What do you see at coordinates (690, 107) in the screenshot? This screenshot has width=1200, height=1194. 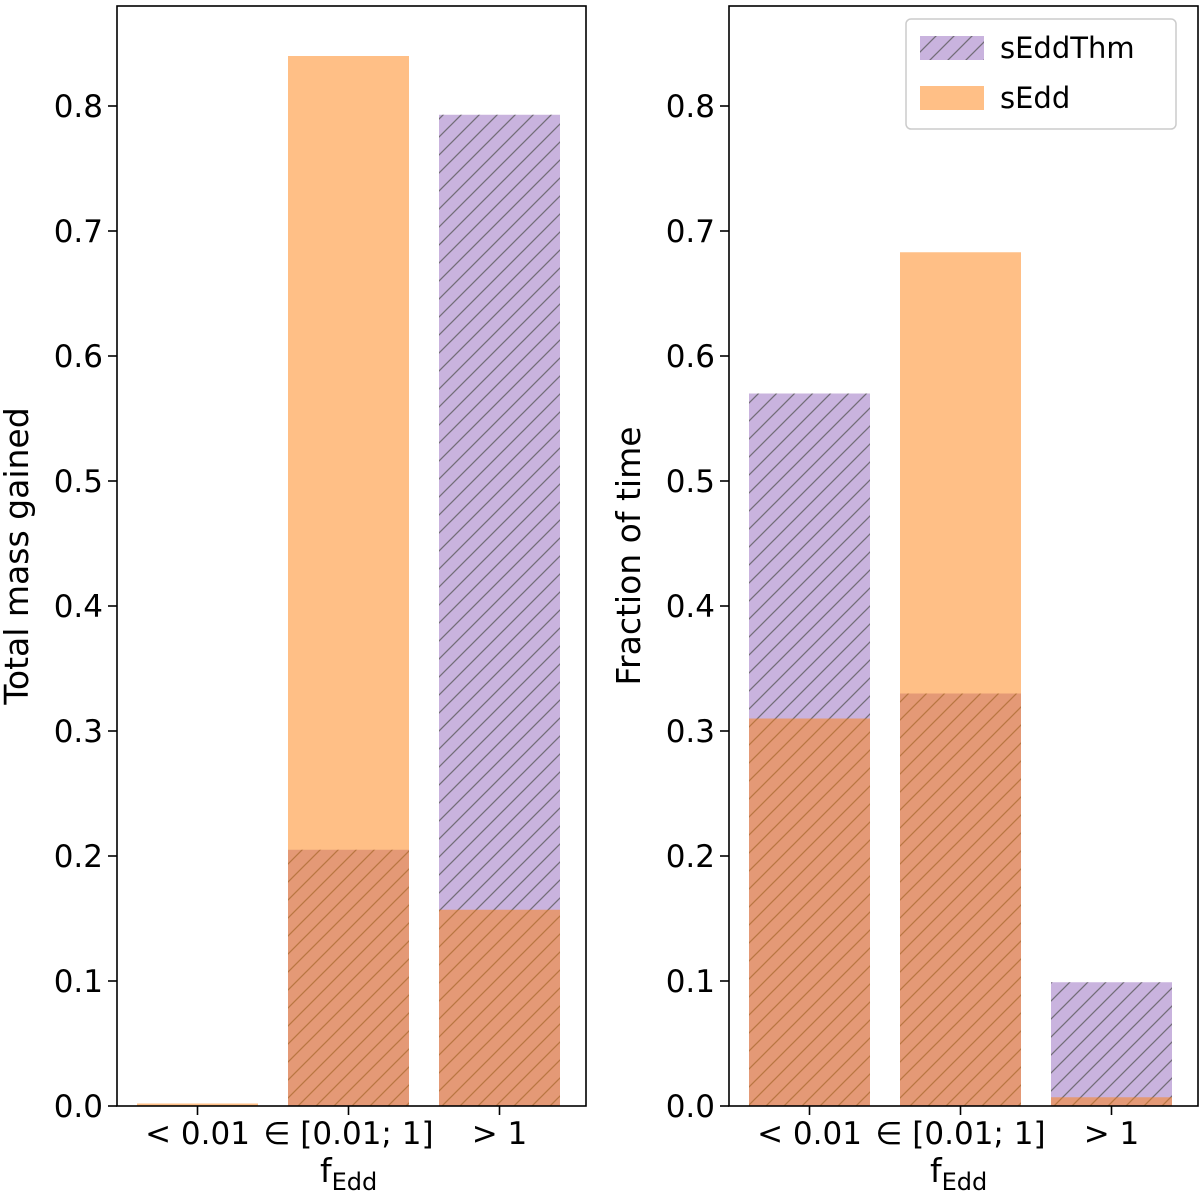 I see `right-y-tick-label-8: 0.8` at bounding box center [690, 107].